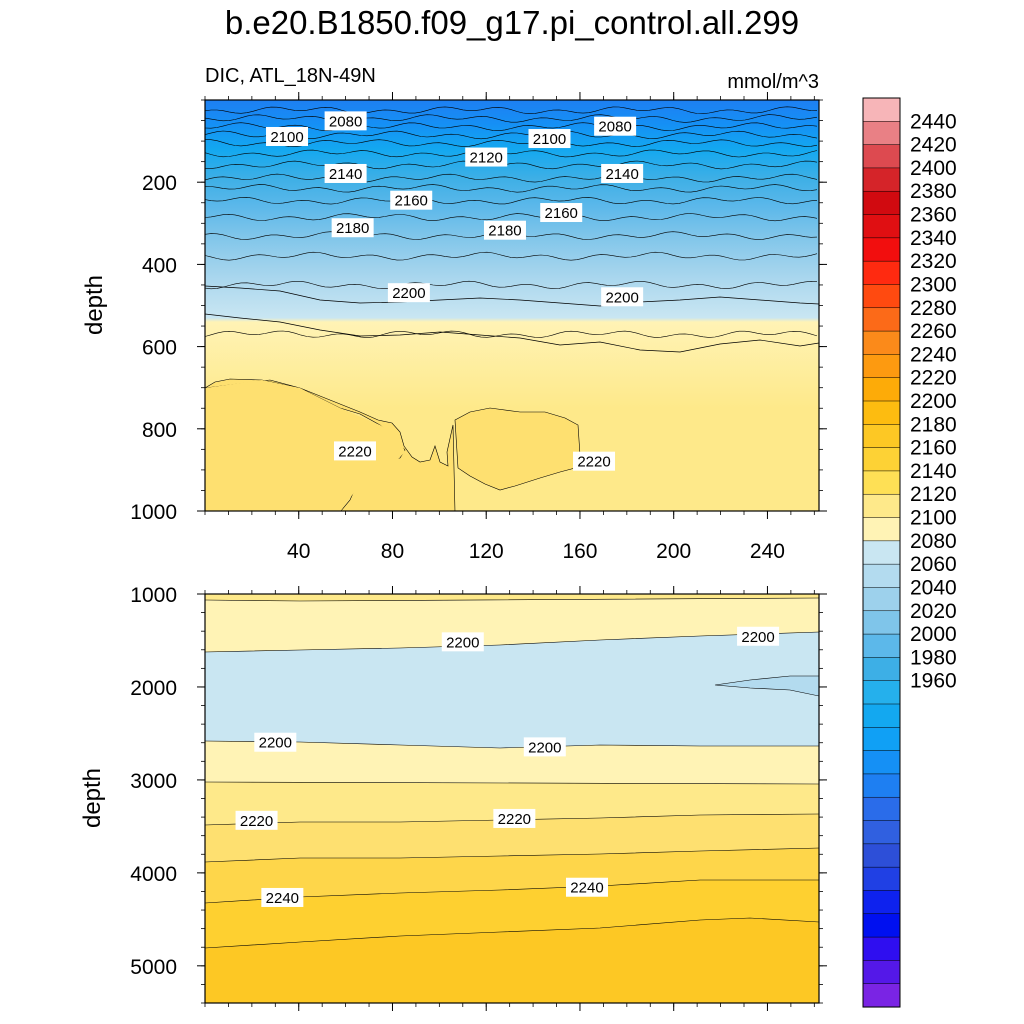 The image size is (1024, 1024). Describe the element at coordinates (933, 611) in the screenshot. I see `colorbar-label: 2020` at that location.